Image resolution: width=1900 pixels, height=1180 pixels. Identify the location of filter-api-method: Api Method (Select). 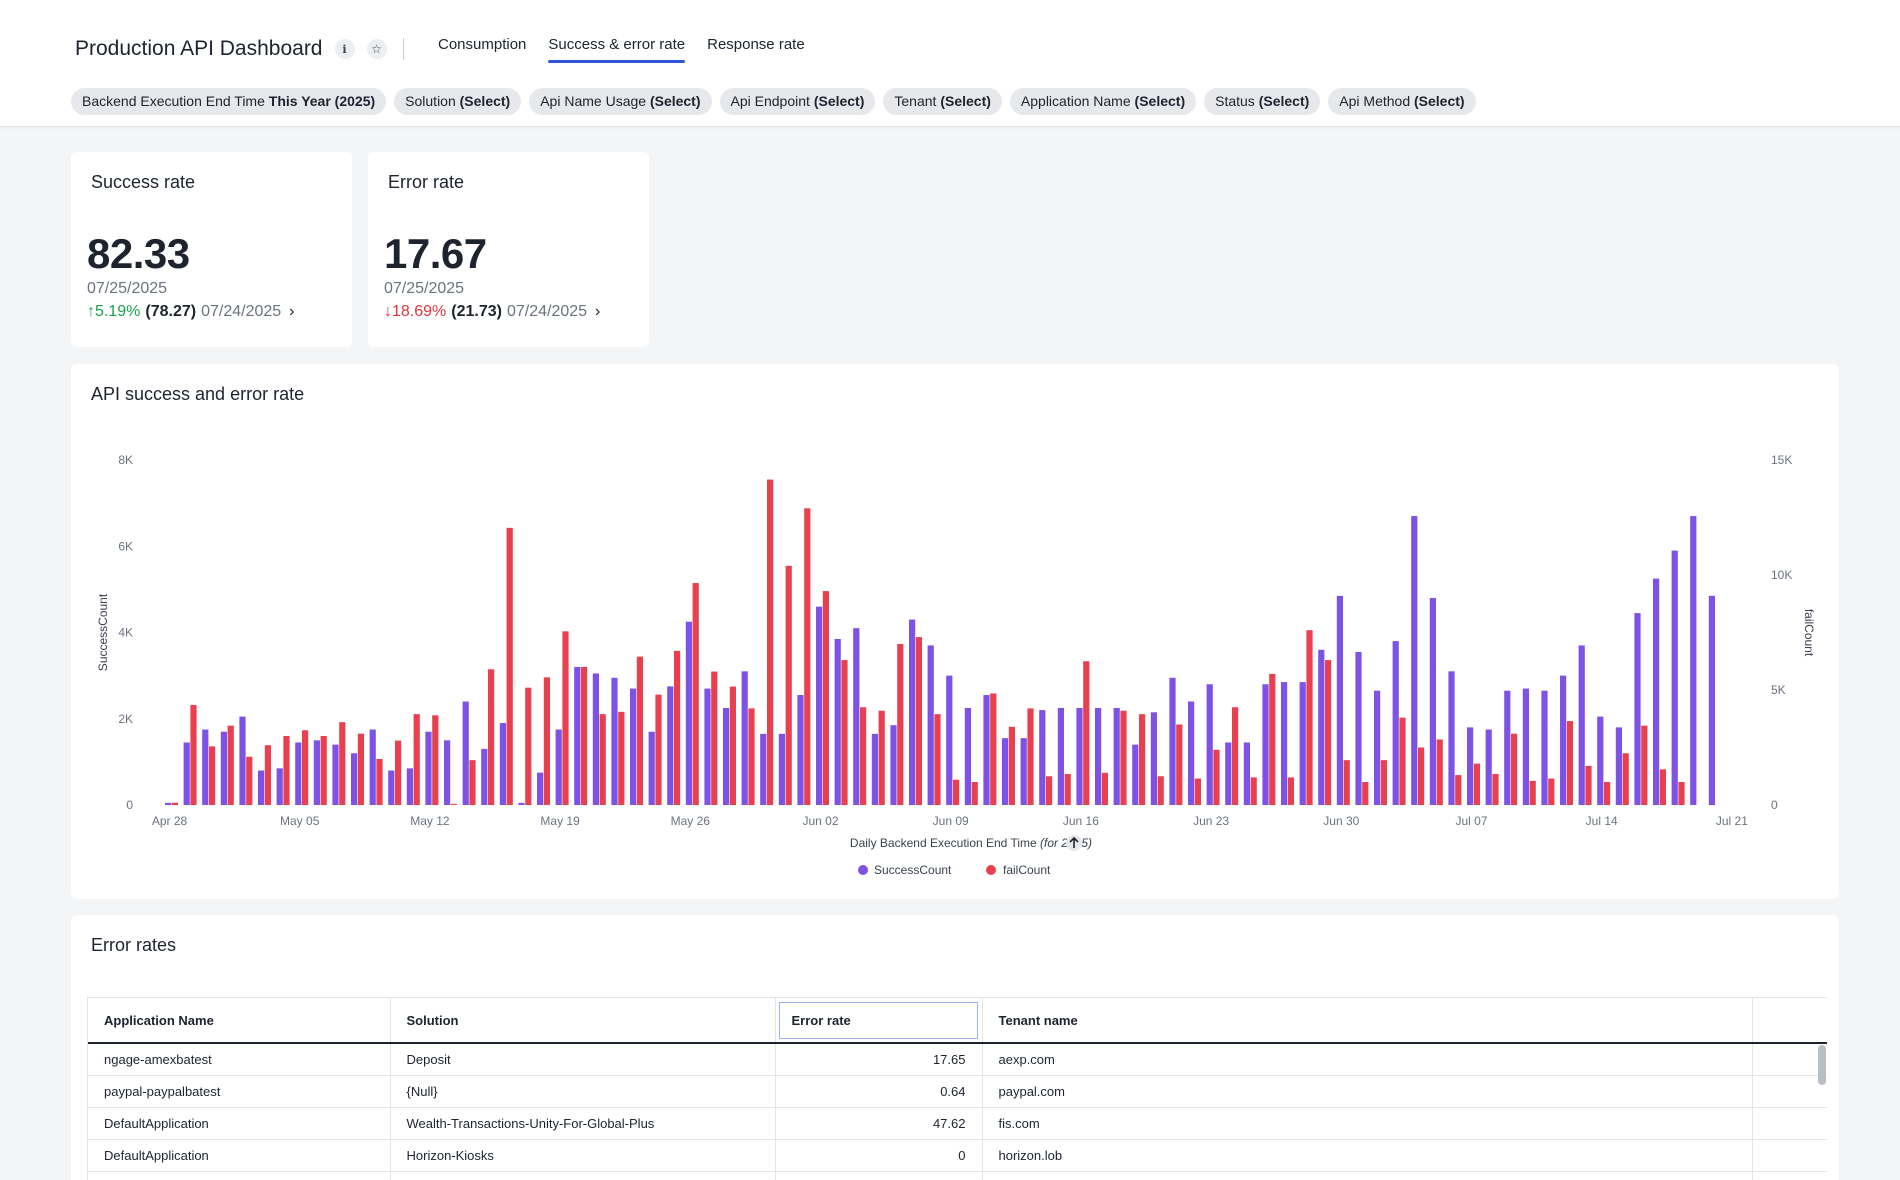
(1402, 101).